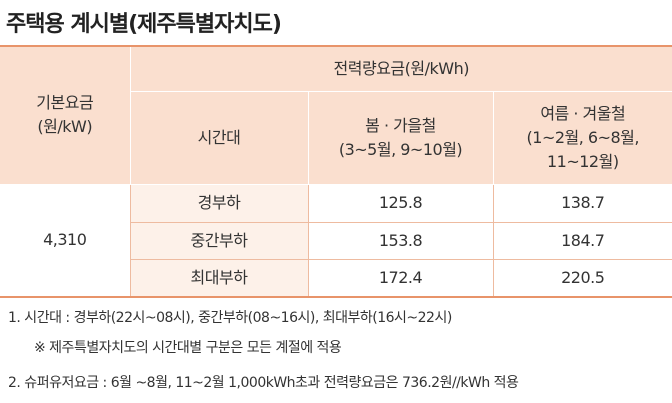 Image resolution: width=672 pixels, height=403 pixels. I want to click on title: 주택용 계시별(제주특별자치도), so click(144, 24).